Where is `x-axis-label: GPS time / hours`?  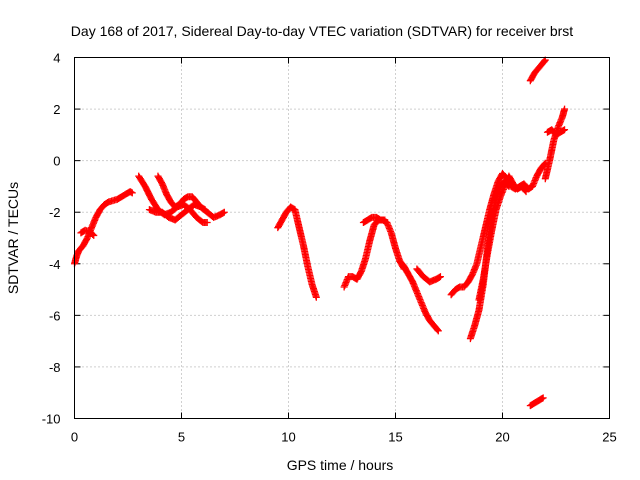 x-axis-label: GPS time / hours is located at coordinates (340, 465).